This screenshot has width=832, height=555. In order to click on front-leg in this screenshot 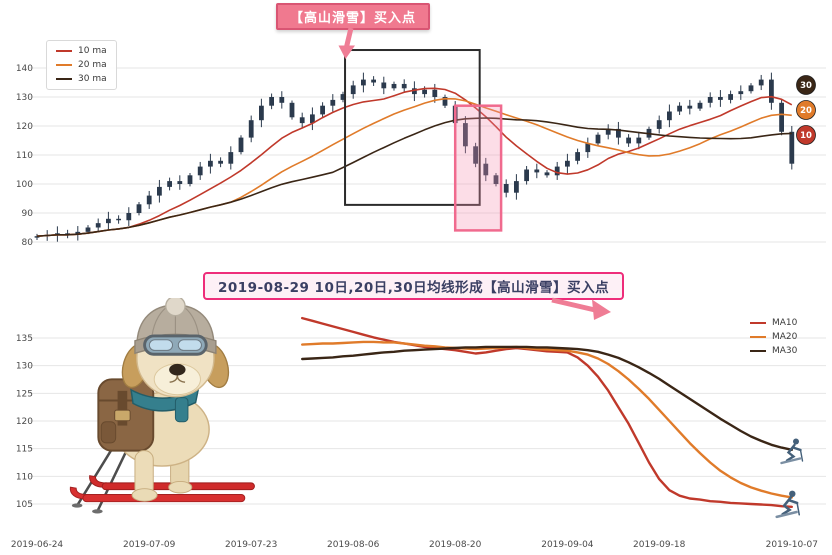, I will do `click(144, 476)`.